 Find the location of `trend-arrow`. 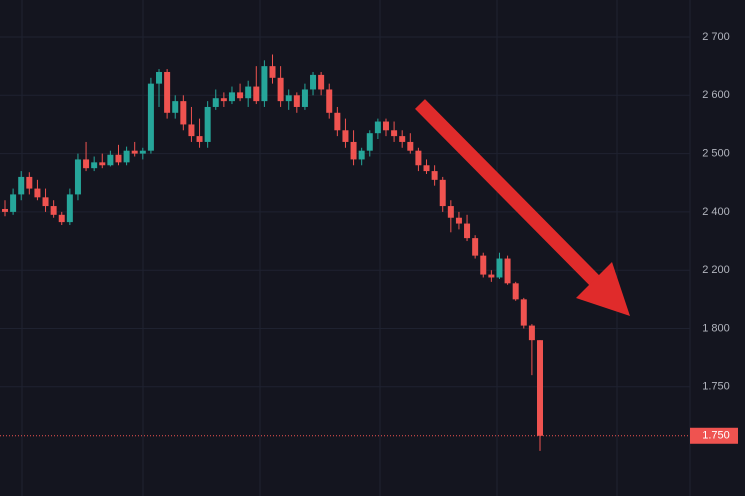

trend-arrow is located at coordinates (522, 207).